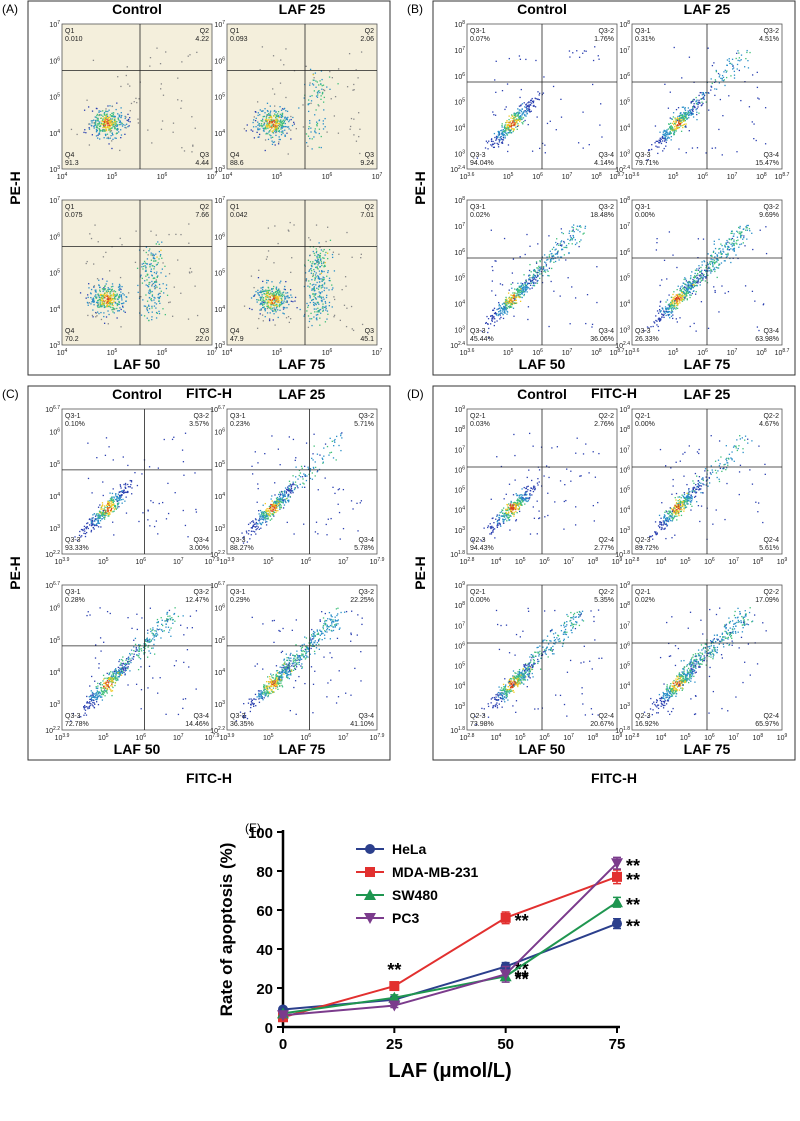  I want to click on tick-exponent: 7, so click(736, 351).